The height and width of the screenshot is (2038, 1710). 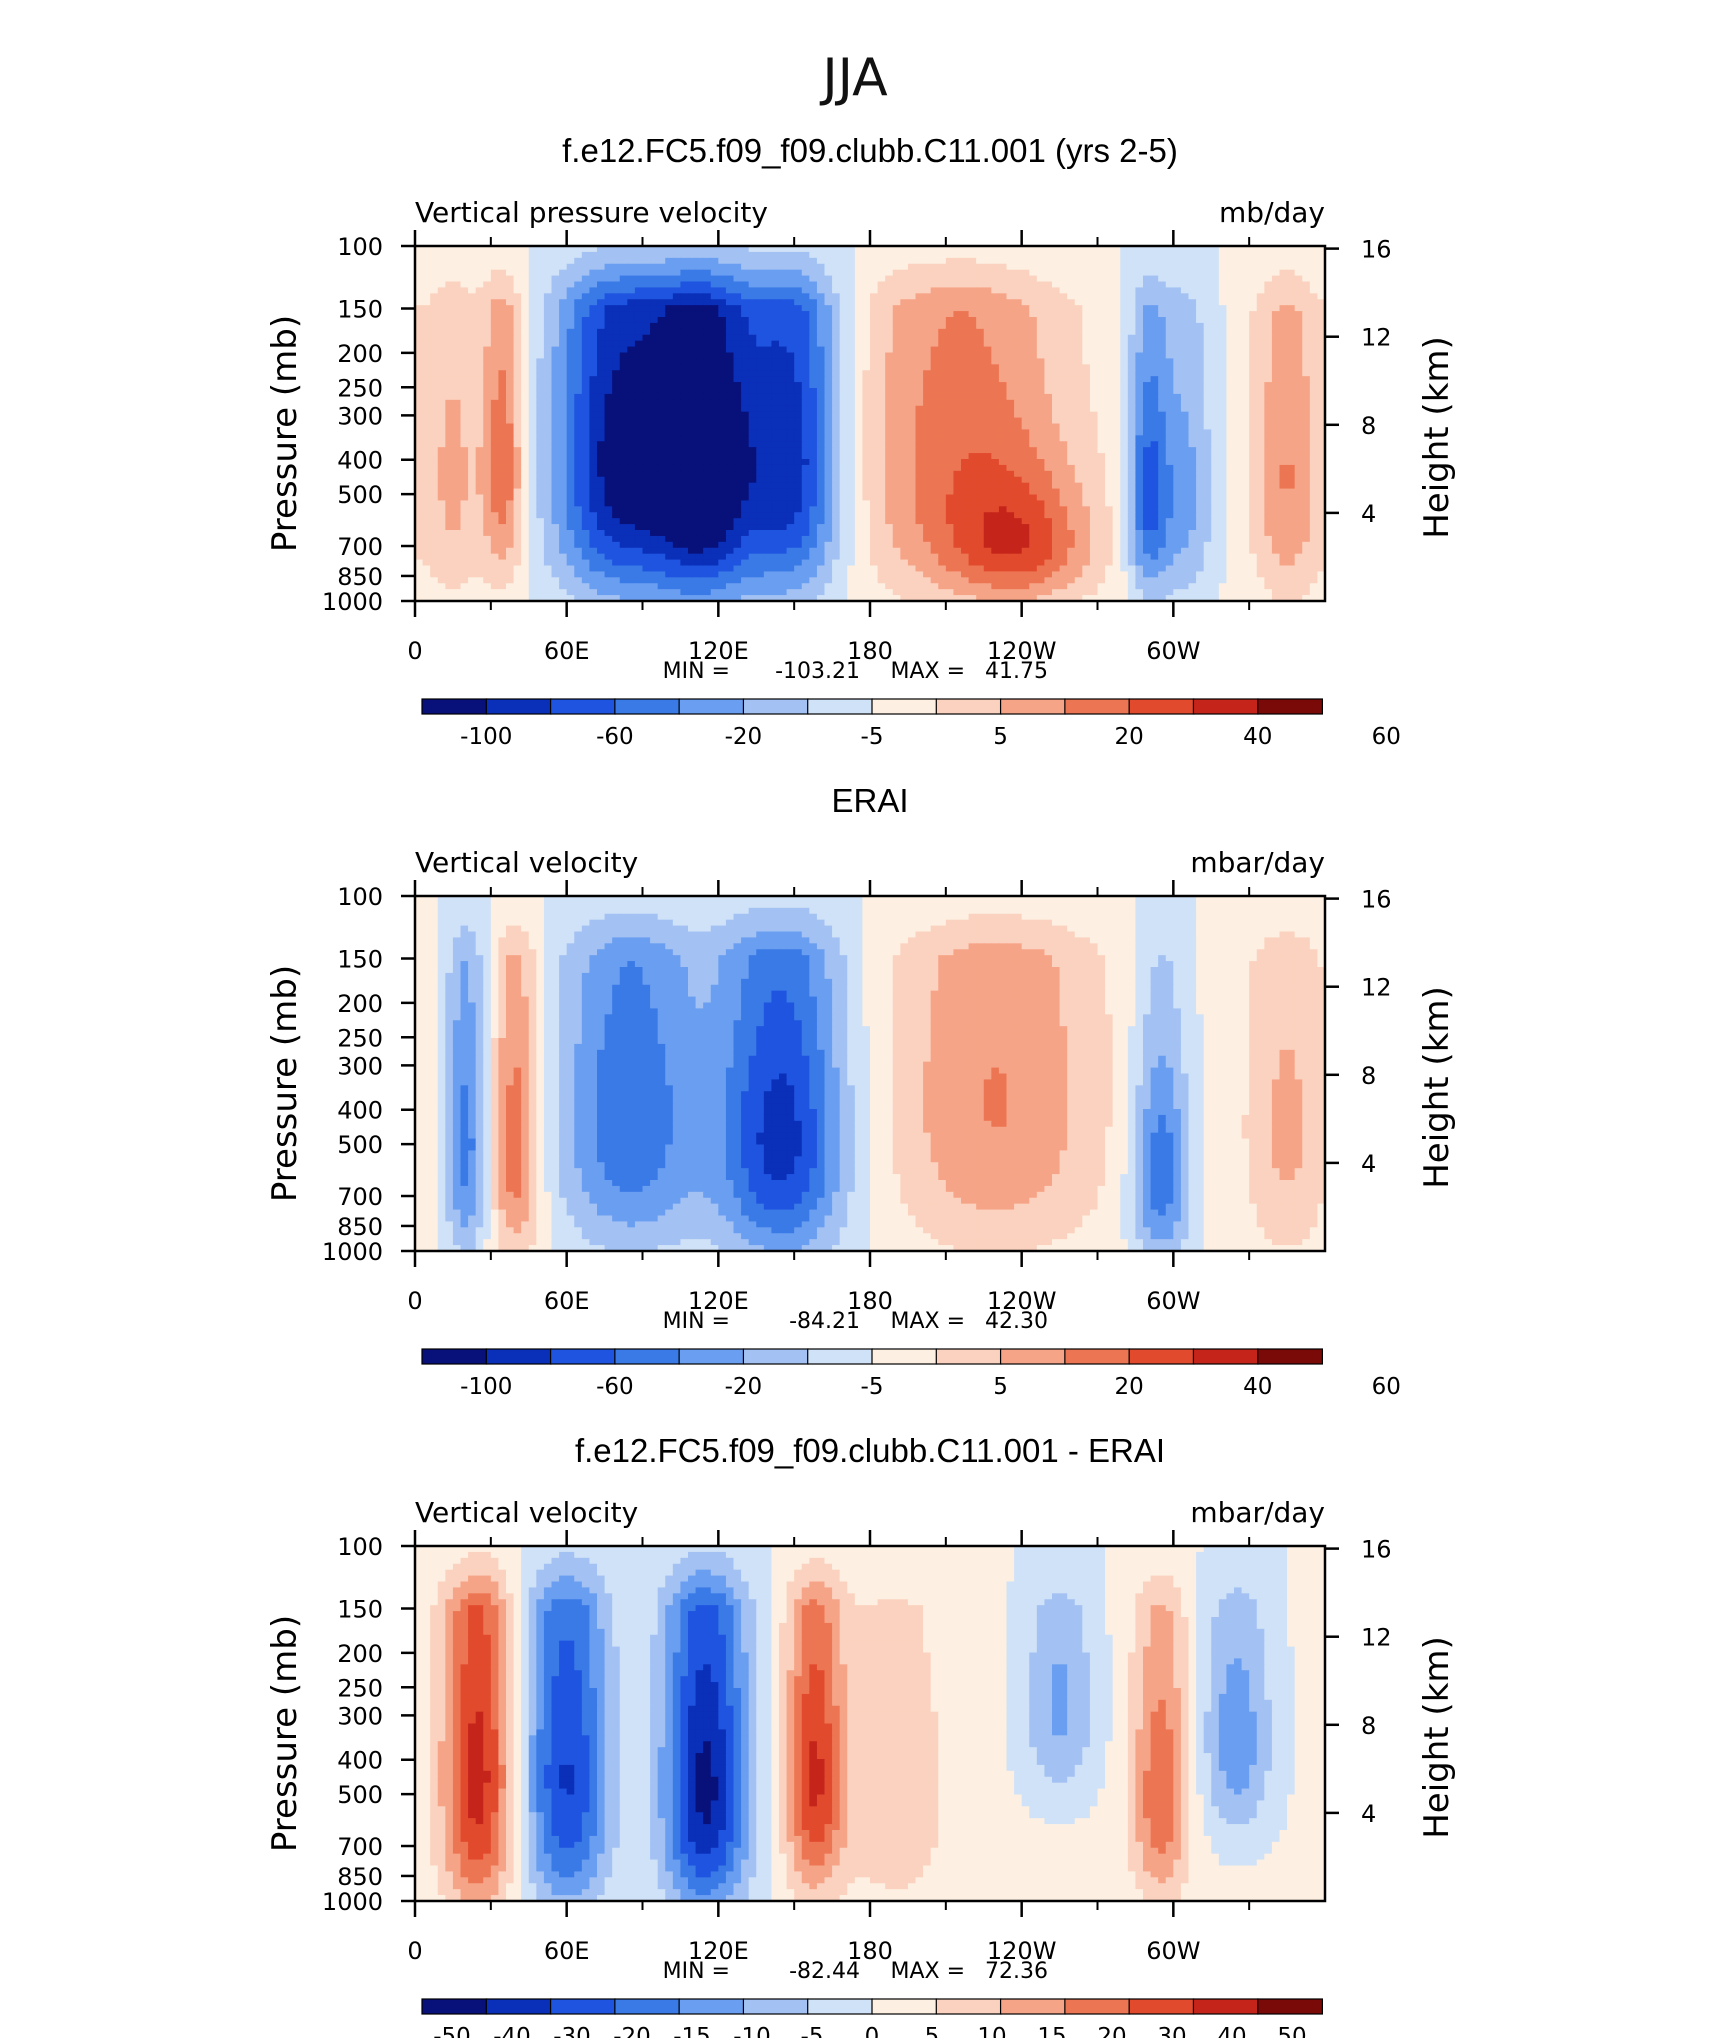 What do you see at coordinates (869, 800) in the screenshot?
I see `panel-title: ERAI` at bounding box center [869, 800].